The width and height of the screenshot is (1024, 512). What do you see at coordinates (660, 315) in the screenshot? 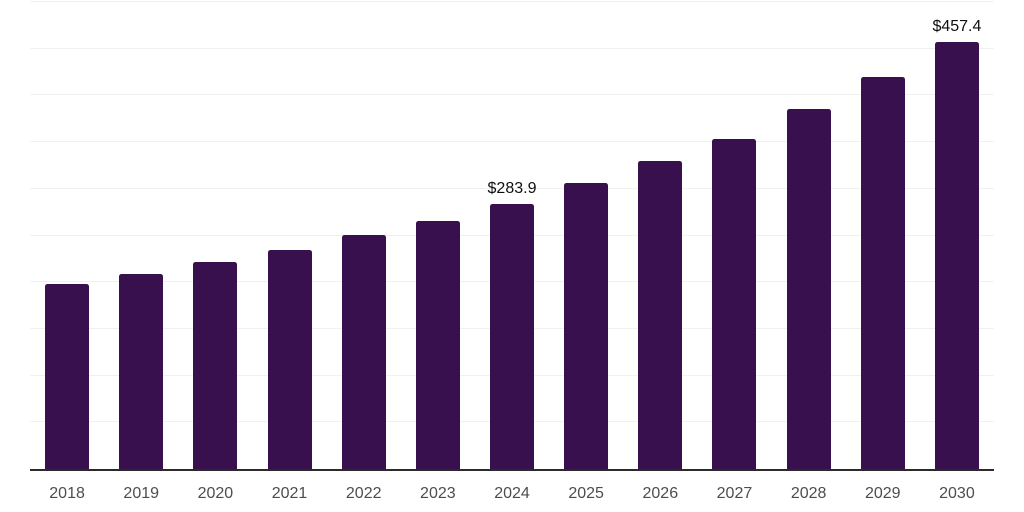
I see `bar-2026` at bounding box center [660, 315].